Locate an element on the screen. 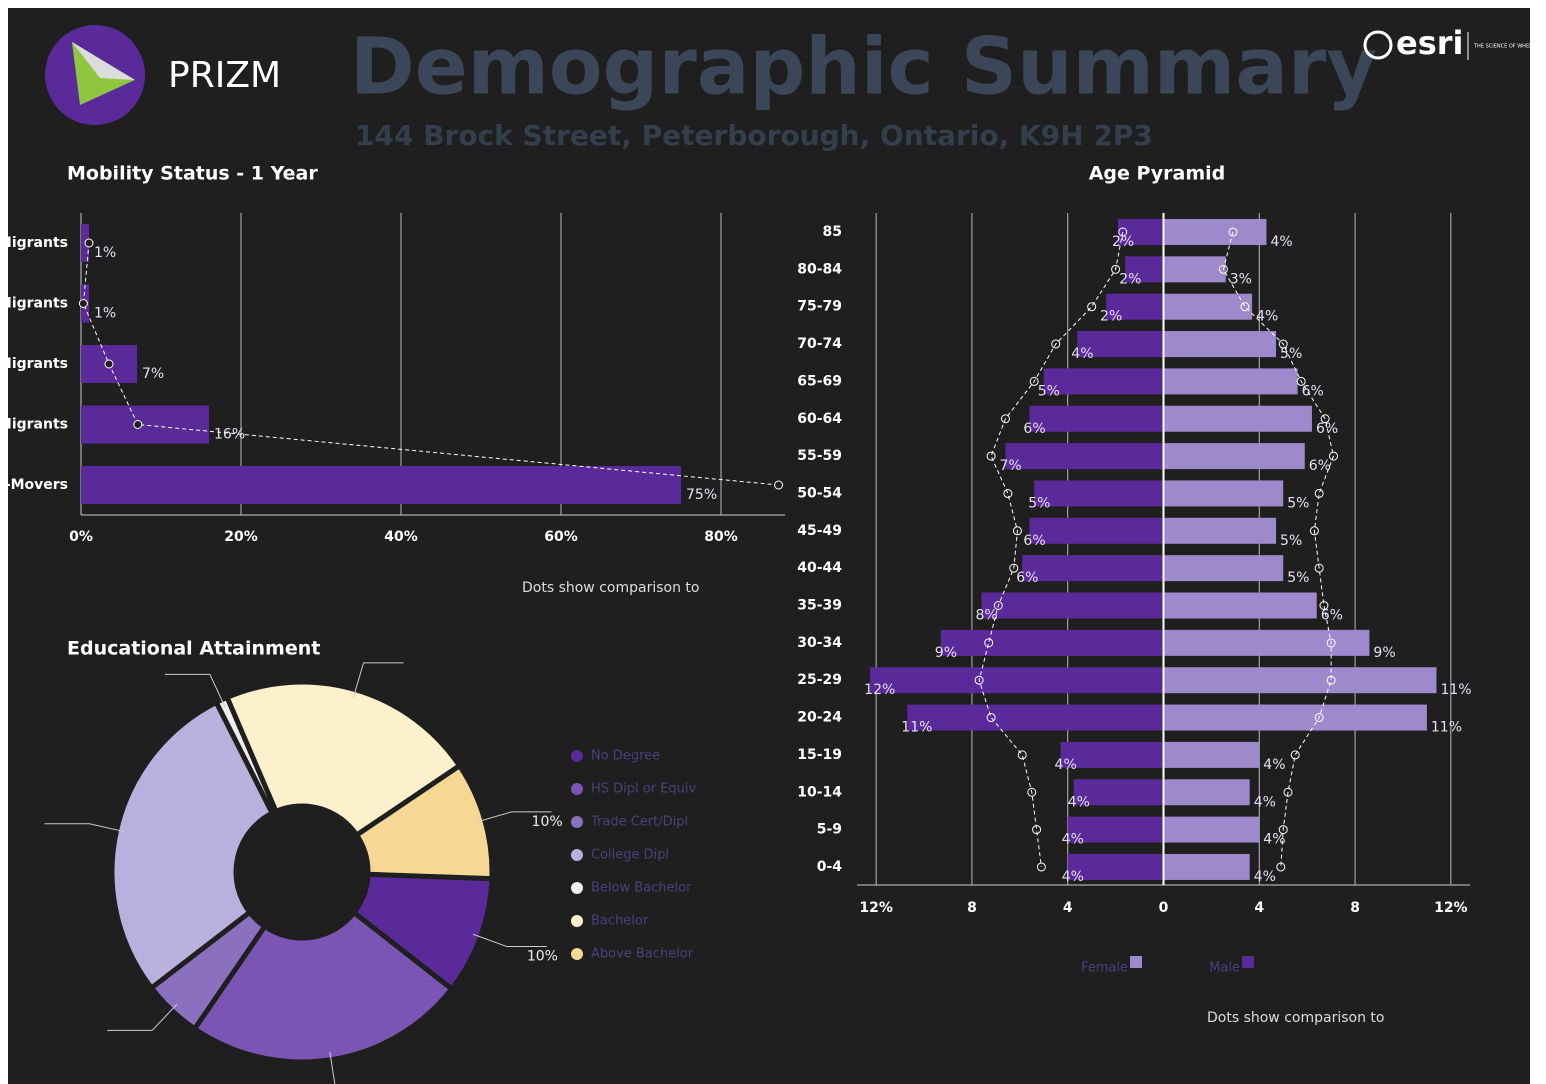  y-tick-label: 10-14 is located at coordinates (819, 792).